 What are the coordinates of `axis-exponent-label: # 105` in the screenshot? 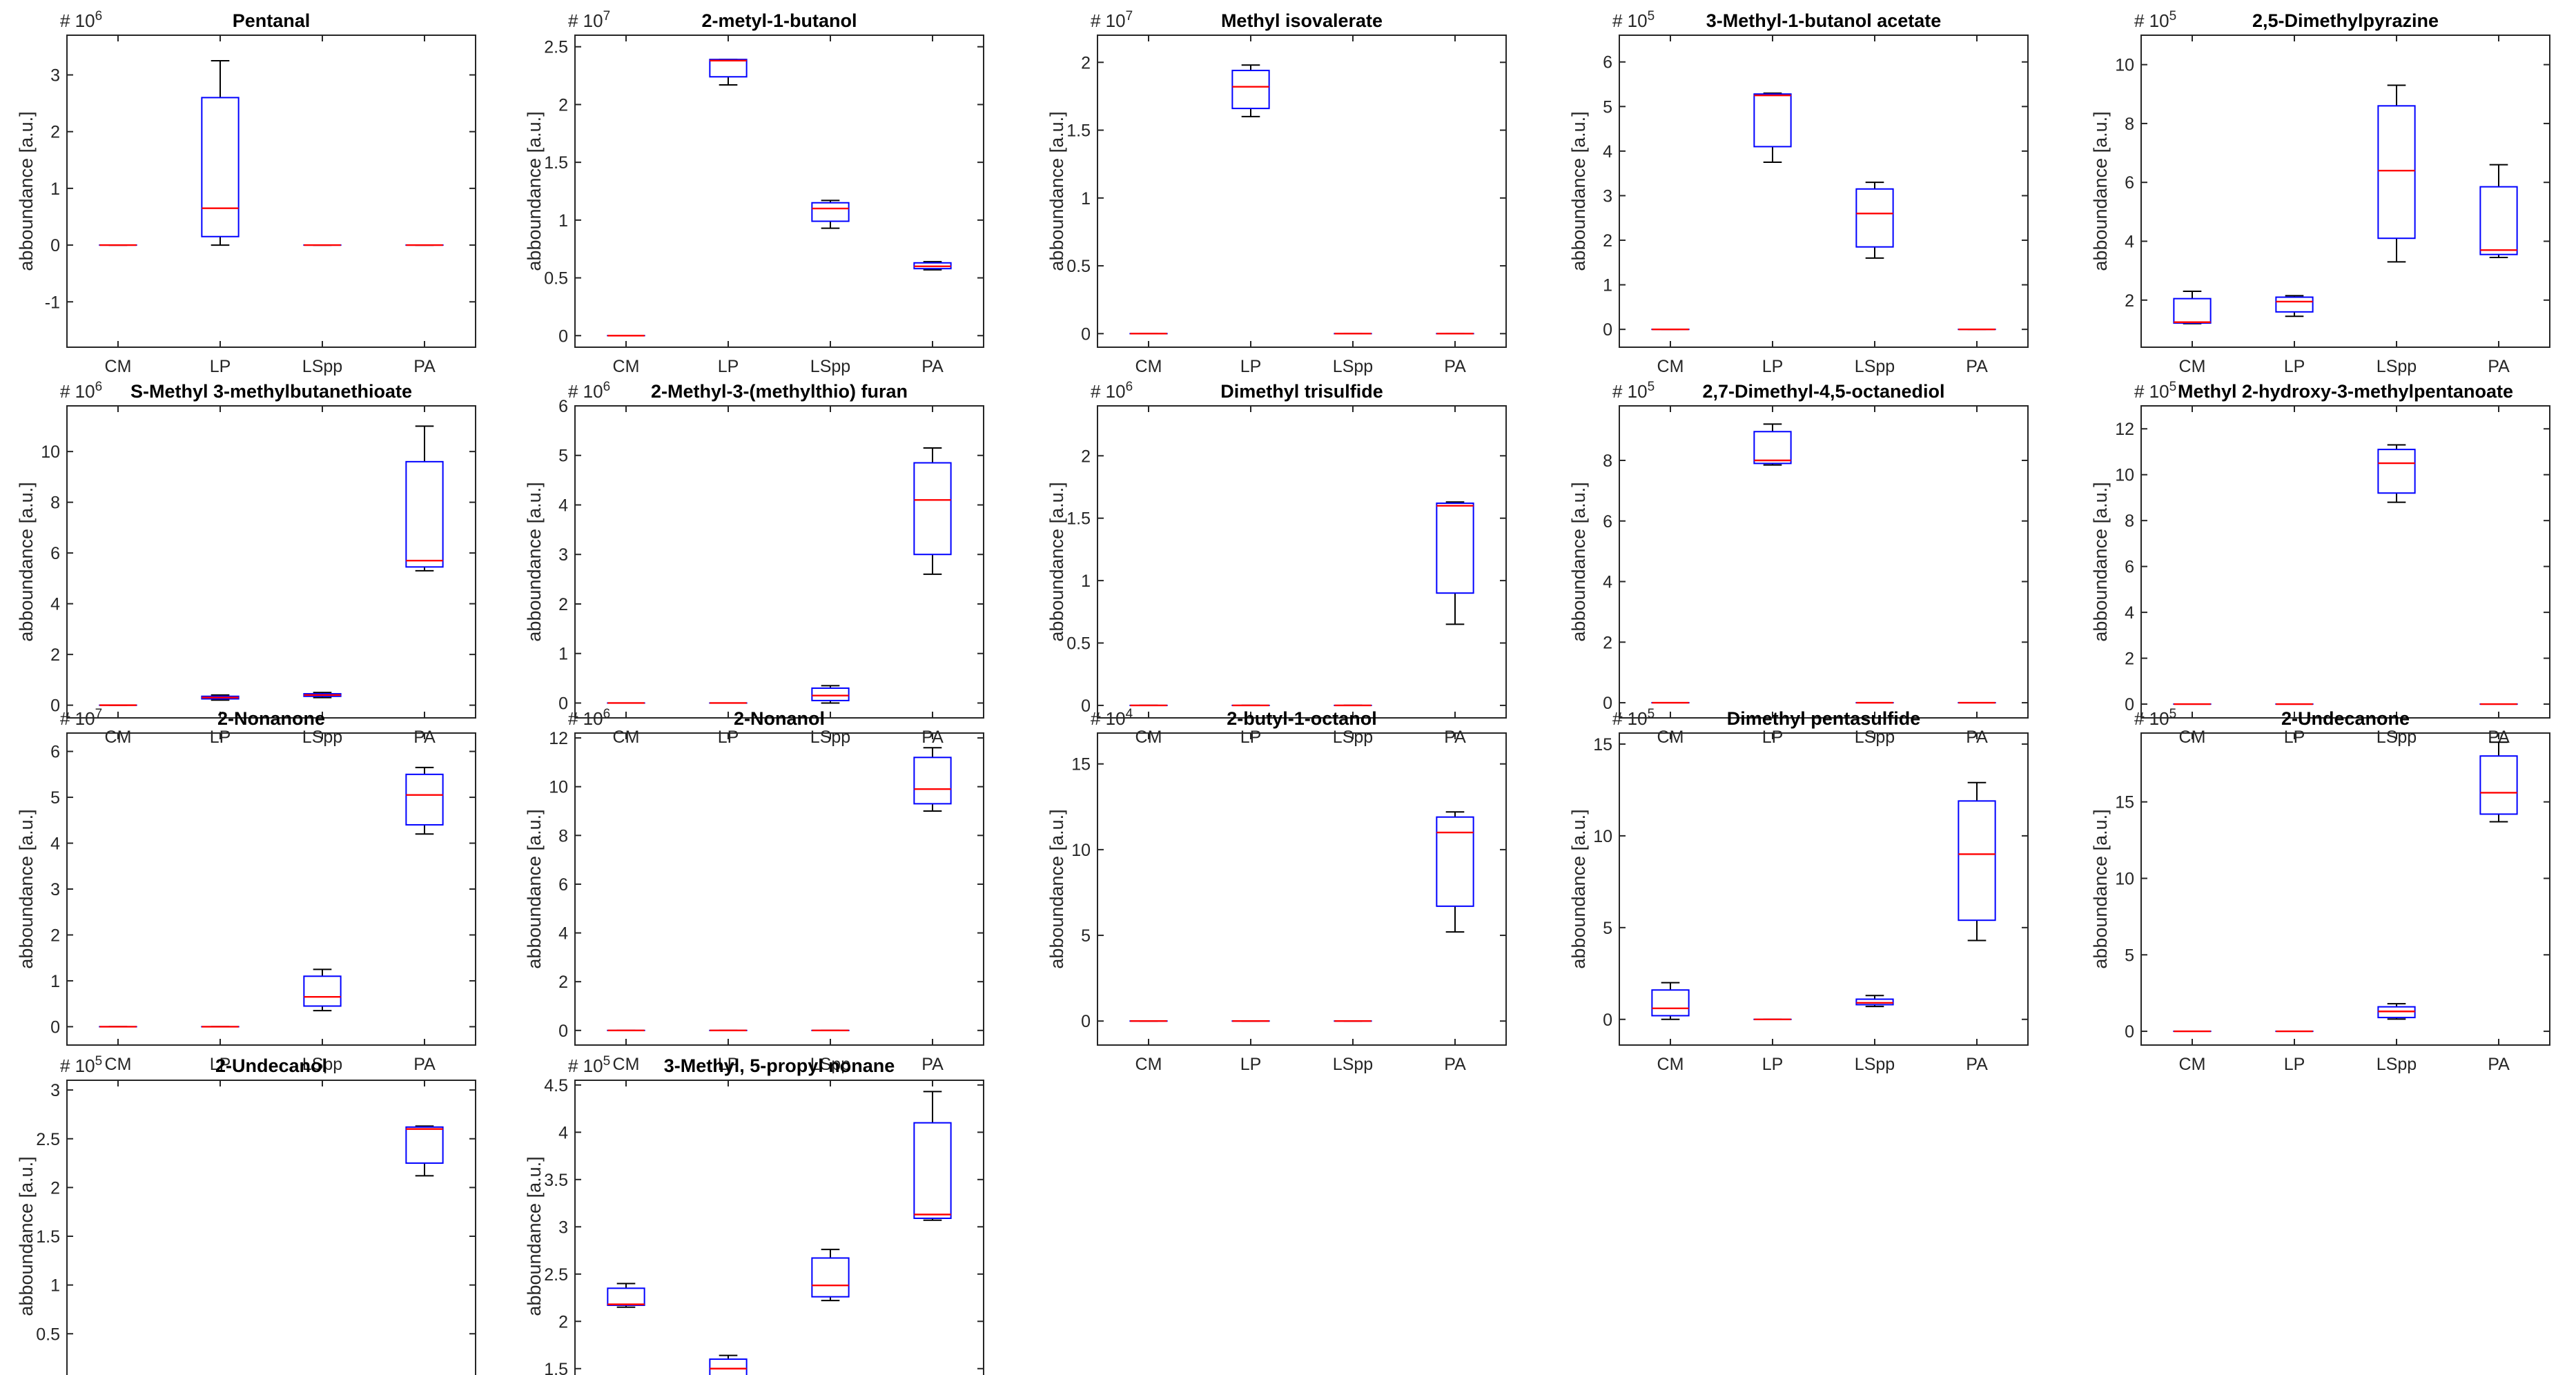 It's located at (2155, 391).